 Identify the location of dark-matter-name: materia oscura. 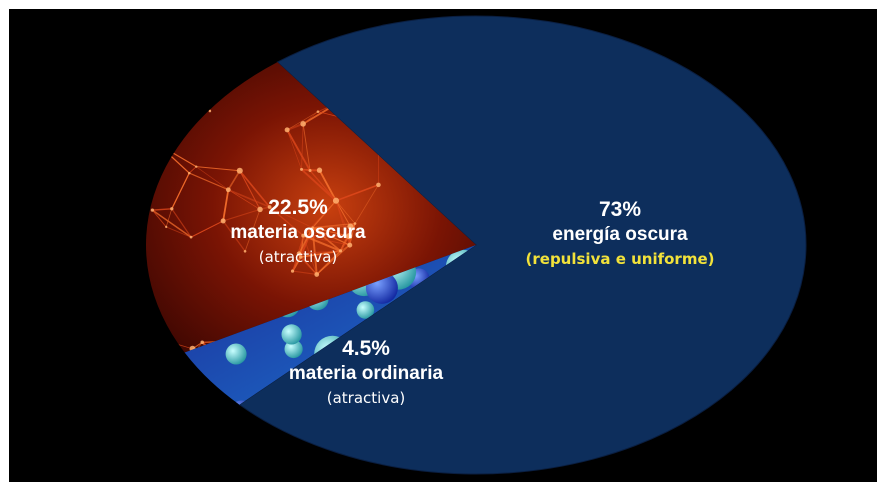
(298, 232).